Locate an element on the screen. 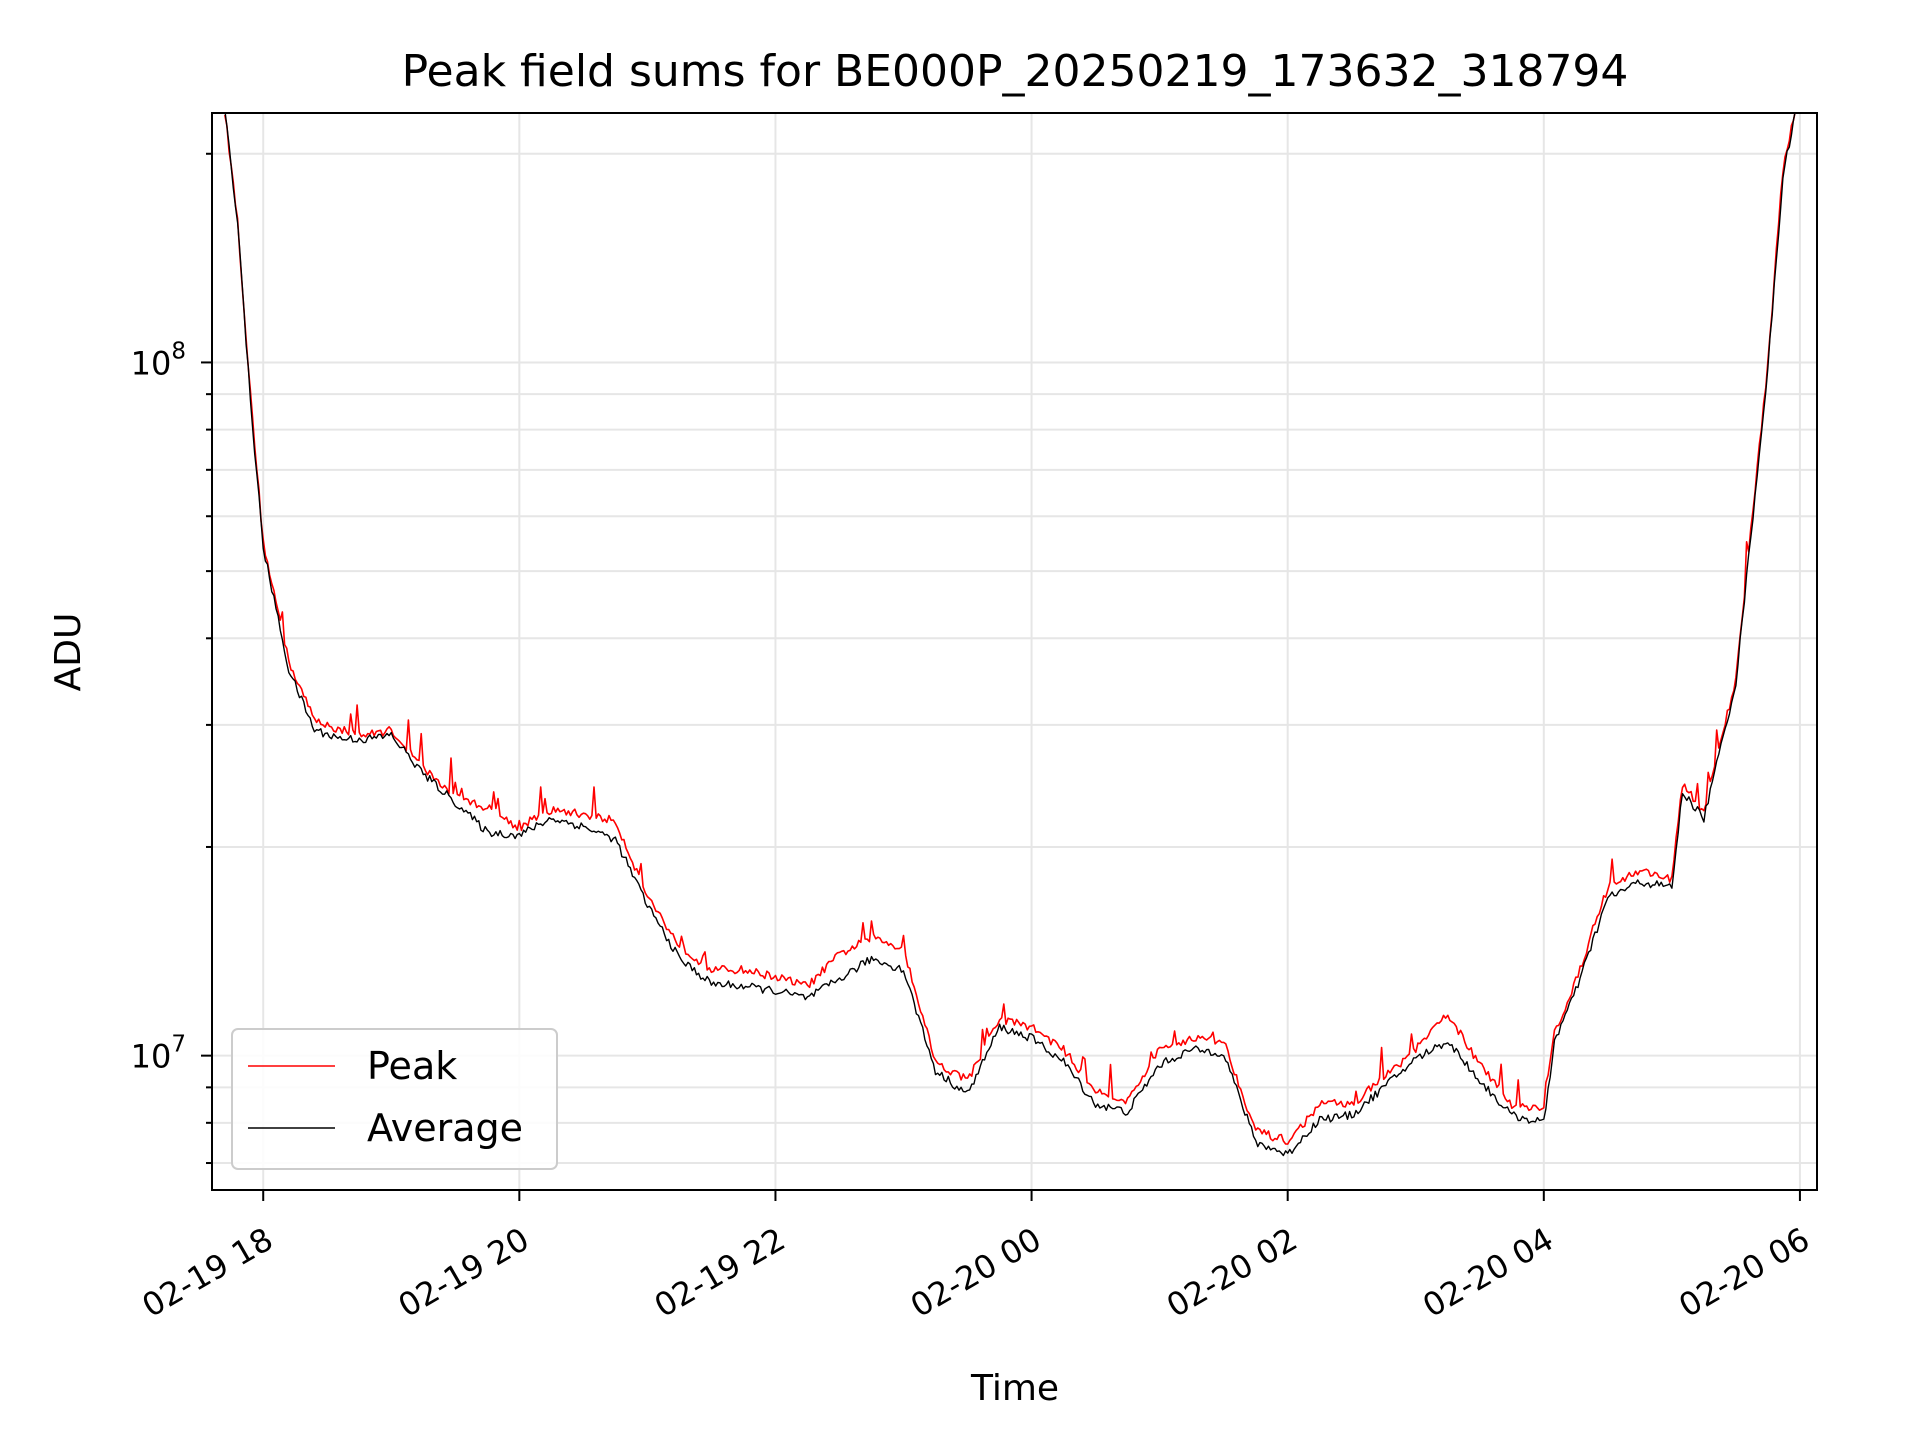 This screenshot has height=1440, width=1920. legend: Peak Average is located at coordinates (394, 1099).